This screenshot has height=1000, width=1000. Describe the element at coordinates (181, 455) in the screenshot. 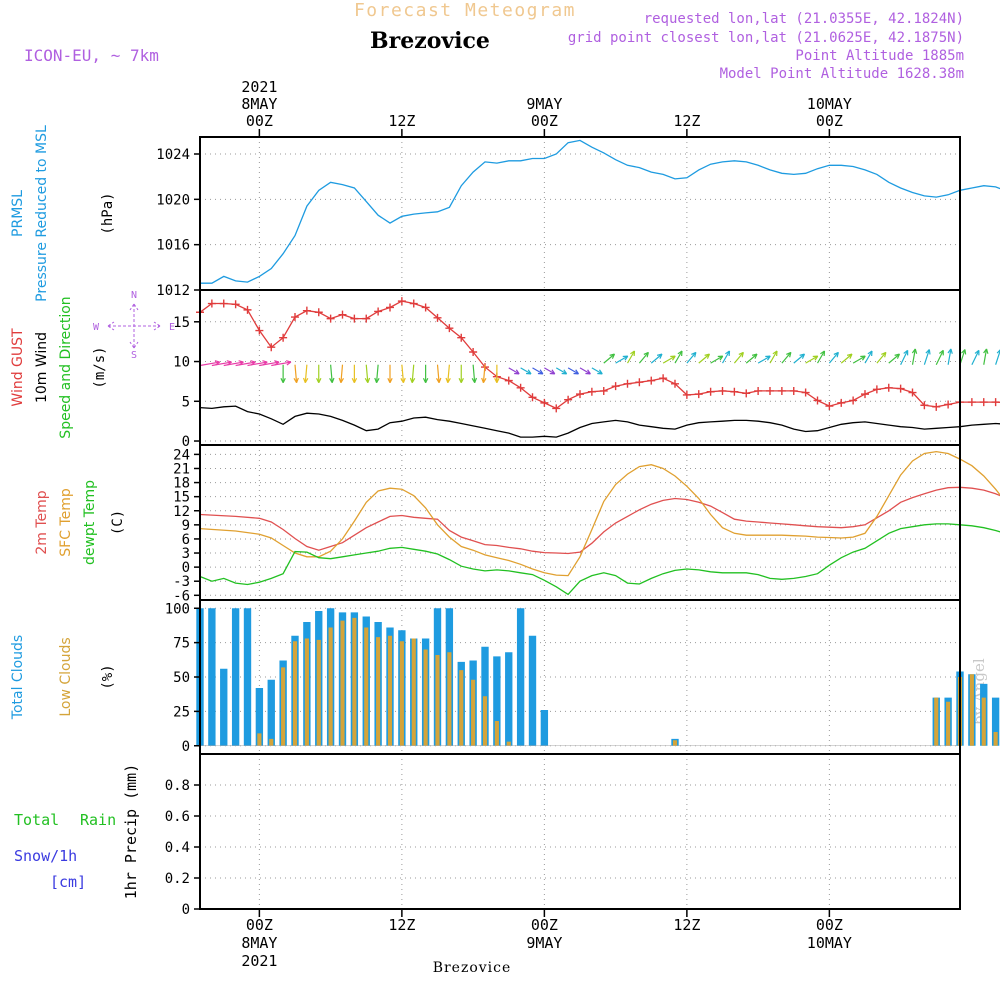

I see `y-tick-label: 24` at that location.